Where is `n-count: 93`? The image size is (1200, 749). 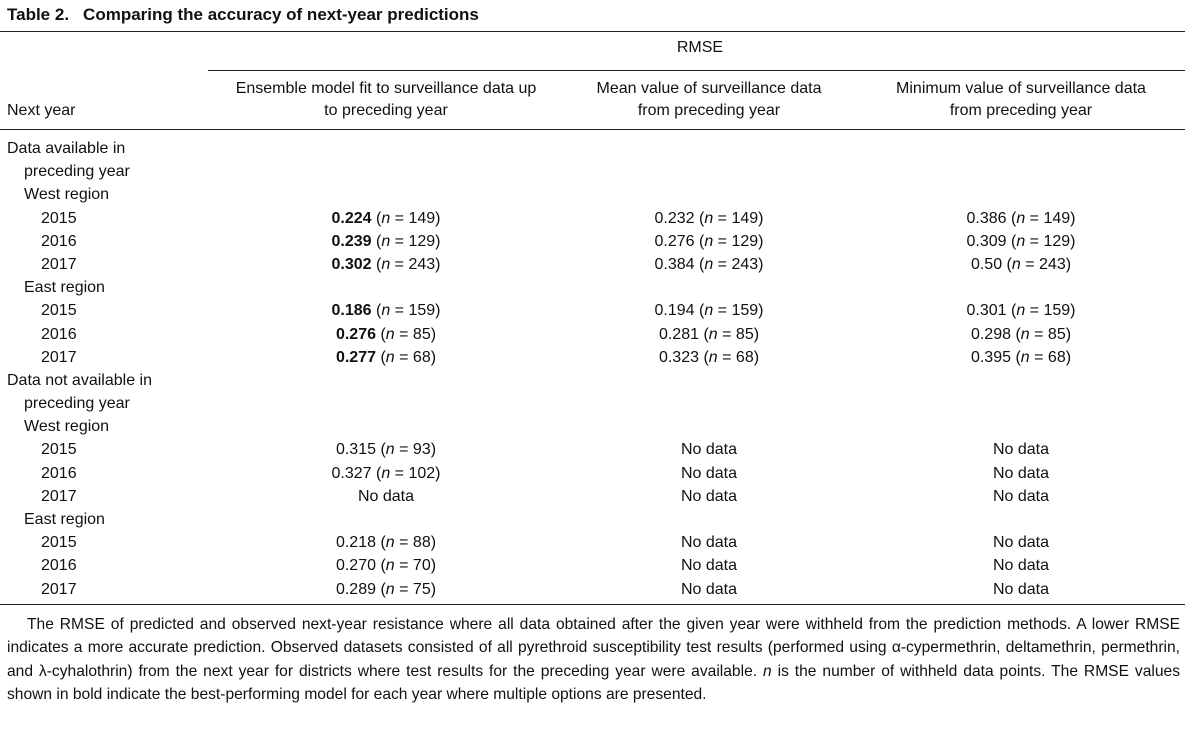 n-count: 93 is located at coordinates (421, 450).